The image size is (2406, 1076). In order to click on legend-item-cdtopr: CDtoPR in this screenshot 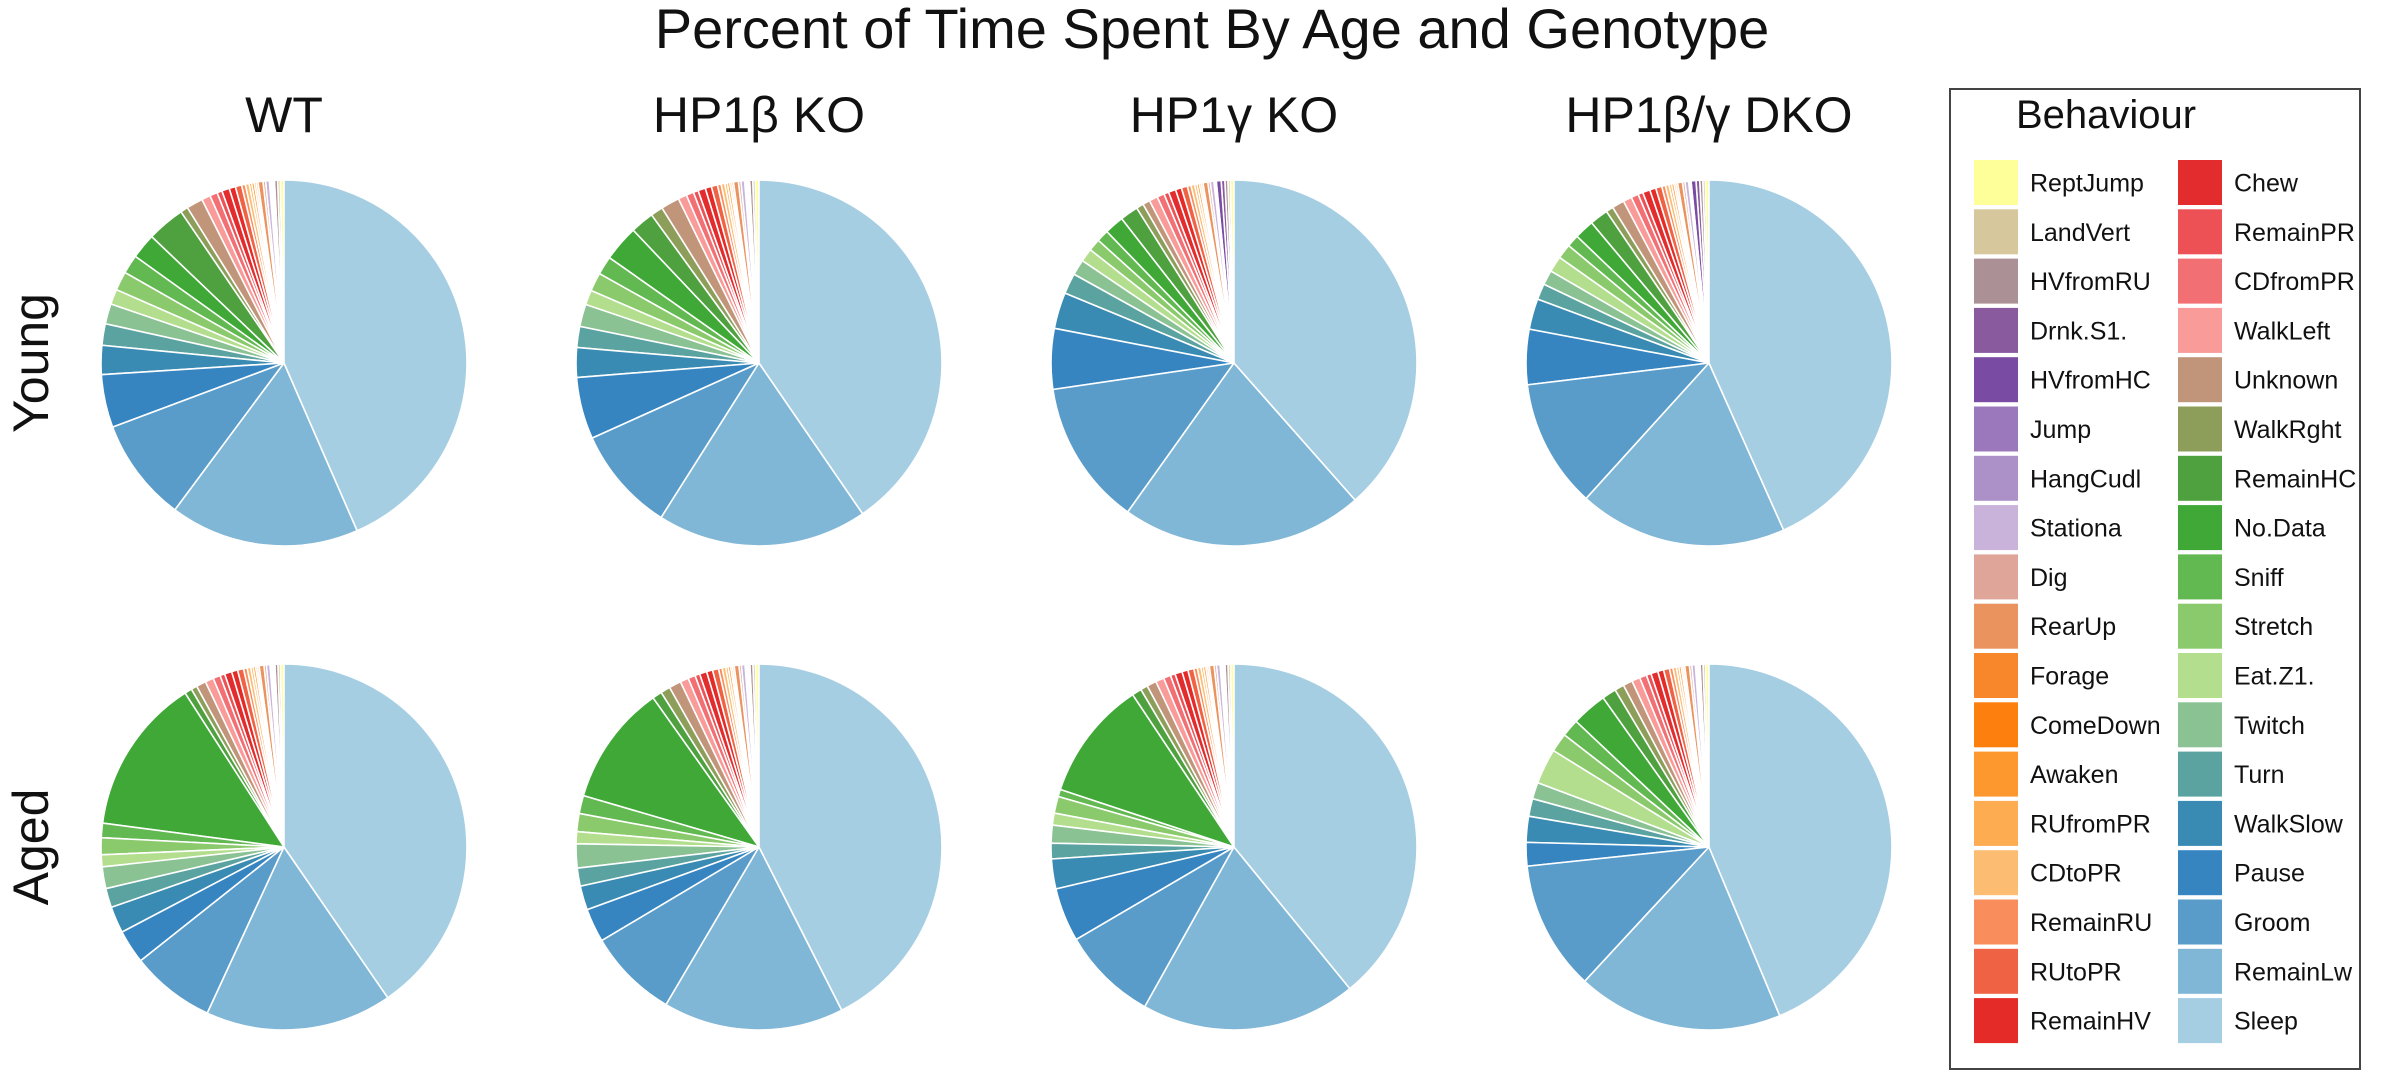, I will do `click(2048, 873)`.